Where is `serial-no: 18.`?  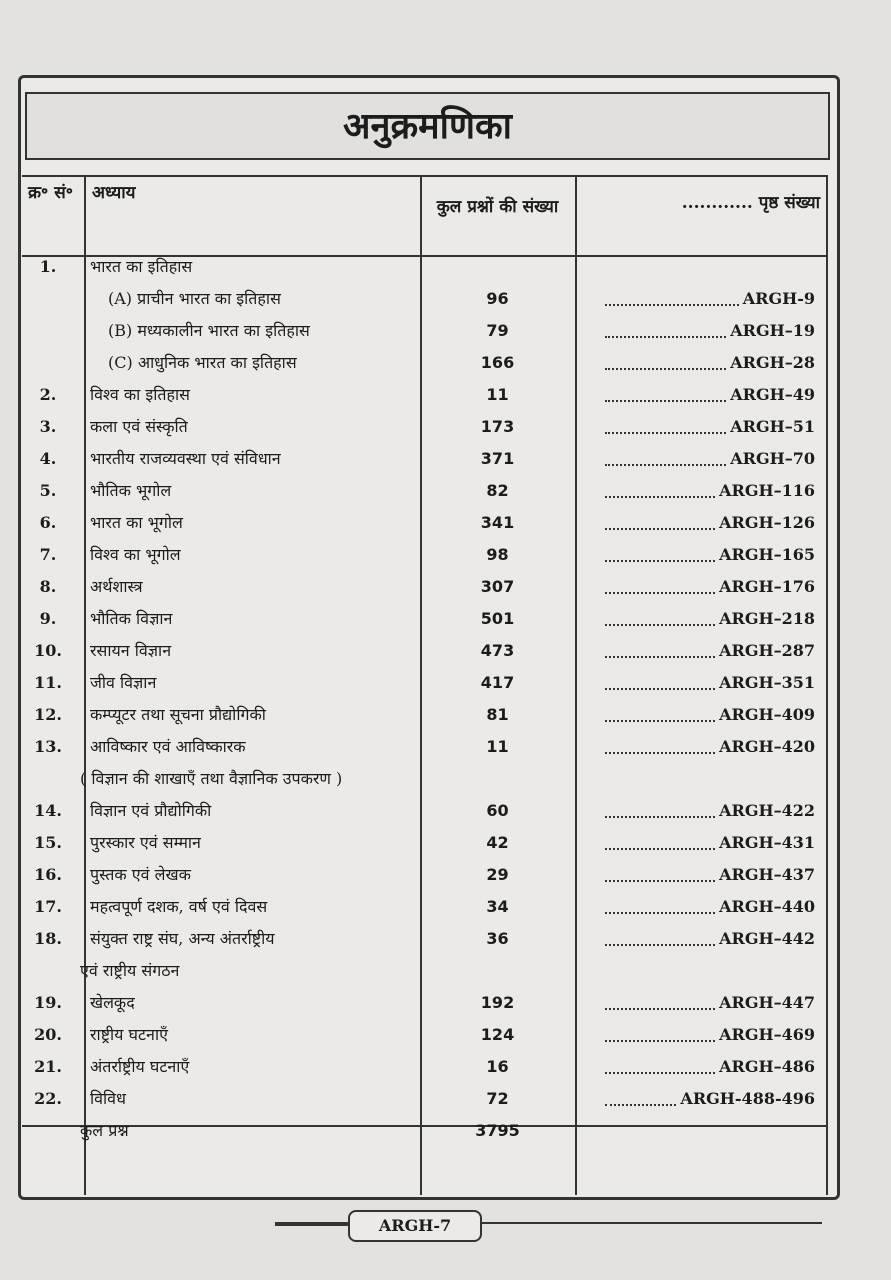 serial-no: 18. is located at coordinates (48, 938).